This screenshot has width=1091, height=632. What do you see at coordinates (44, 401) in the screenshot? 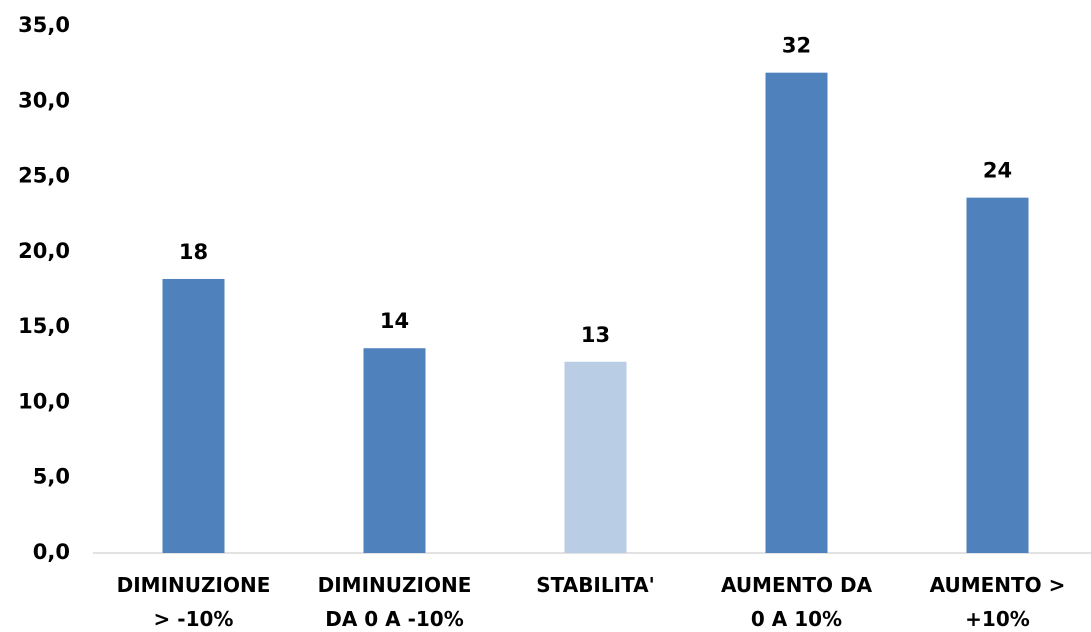
I see `y-tick-label: 10,0` at bounding box center [44, 401].